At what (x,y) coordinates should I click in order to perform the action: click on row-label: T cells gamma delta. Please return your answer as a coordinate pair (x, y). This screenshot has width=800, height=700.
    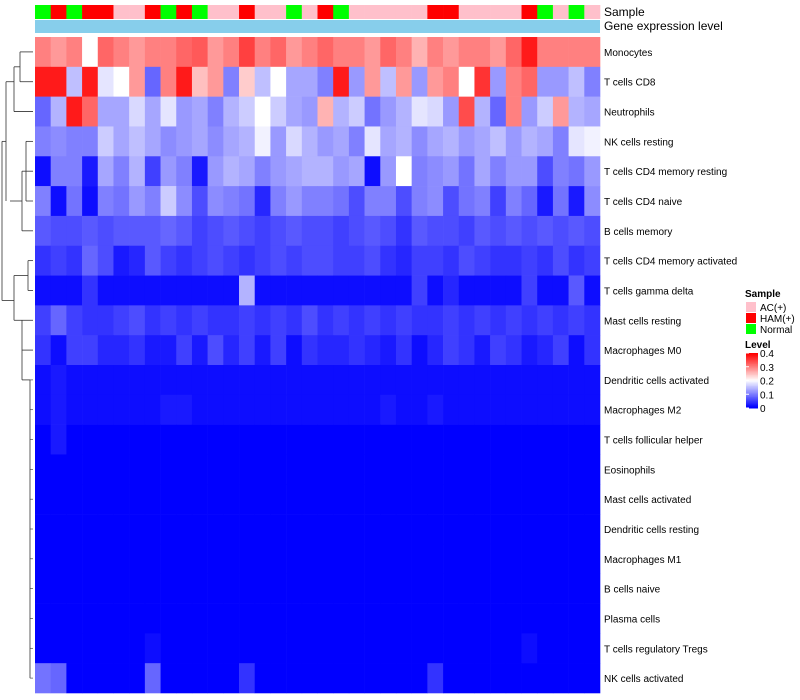
    Looking at the image, I should click on (649, 291).